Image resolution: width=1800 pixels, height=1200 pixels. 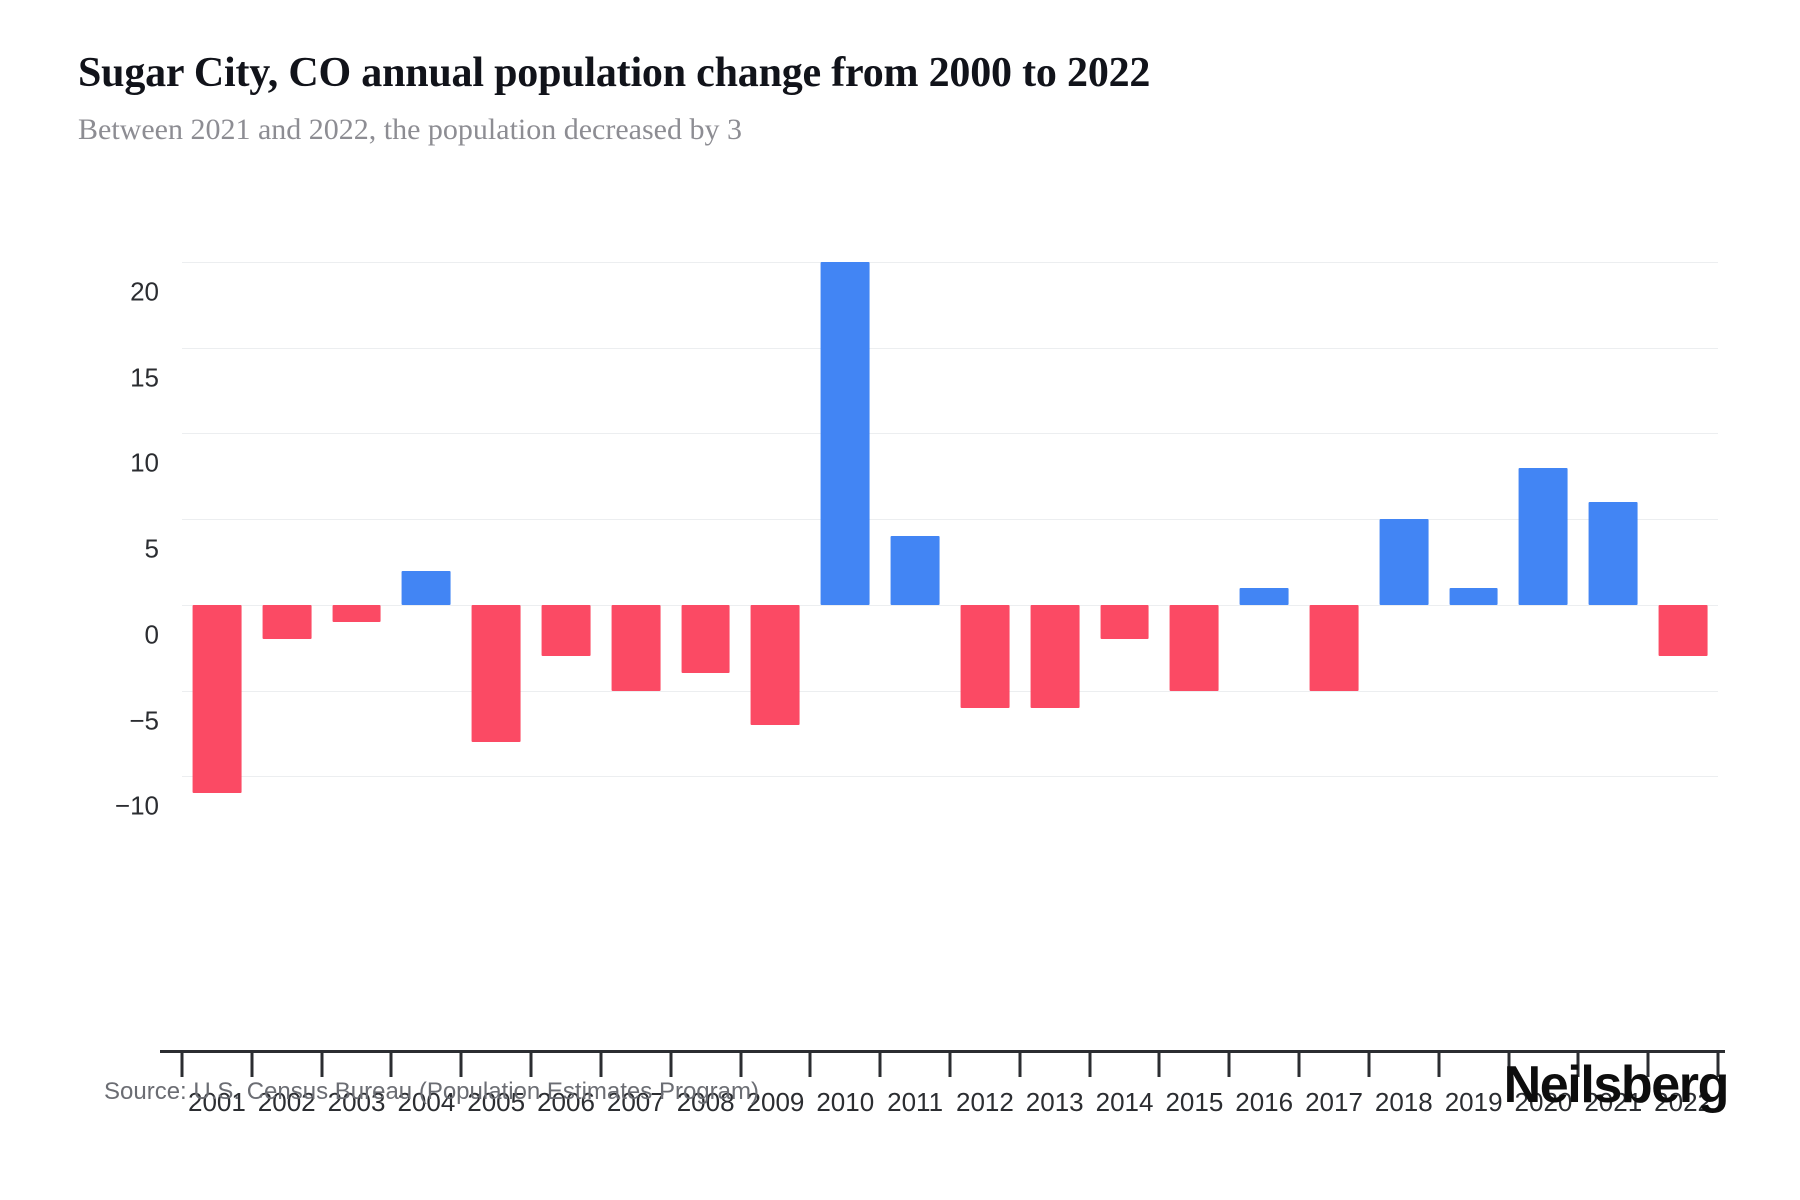 What do you see at coordinates (1543, 1102) in the screenshot?
I see `x-axis-tick-label: 2020` at bounding box center [1543, 1102].